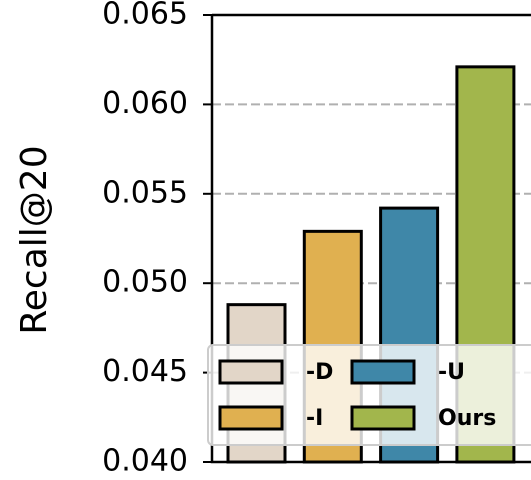 The height and width of the screenshot is (480, 531). Describe the element at coordinates (145, 16) in the screenshot. I see `y-tick-label: 0.065` at that location.